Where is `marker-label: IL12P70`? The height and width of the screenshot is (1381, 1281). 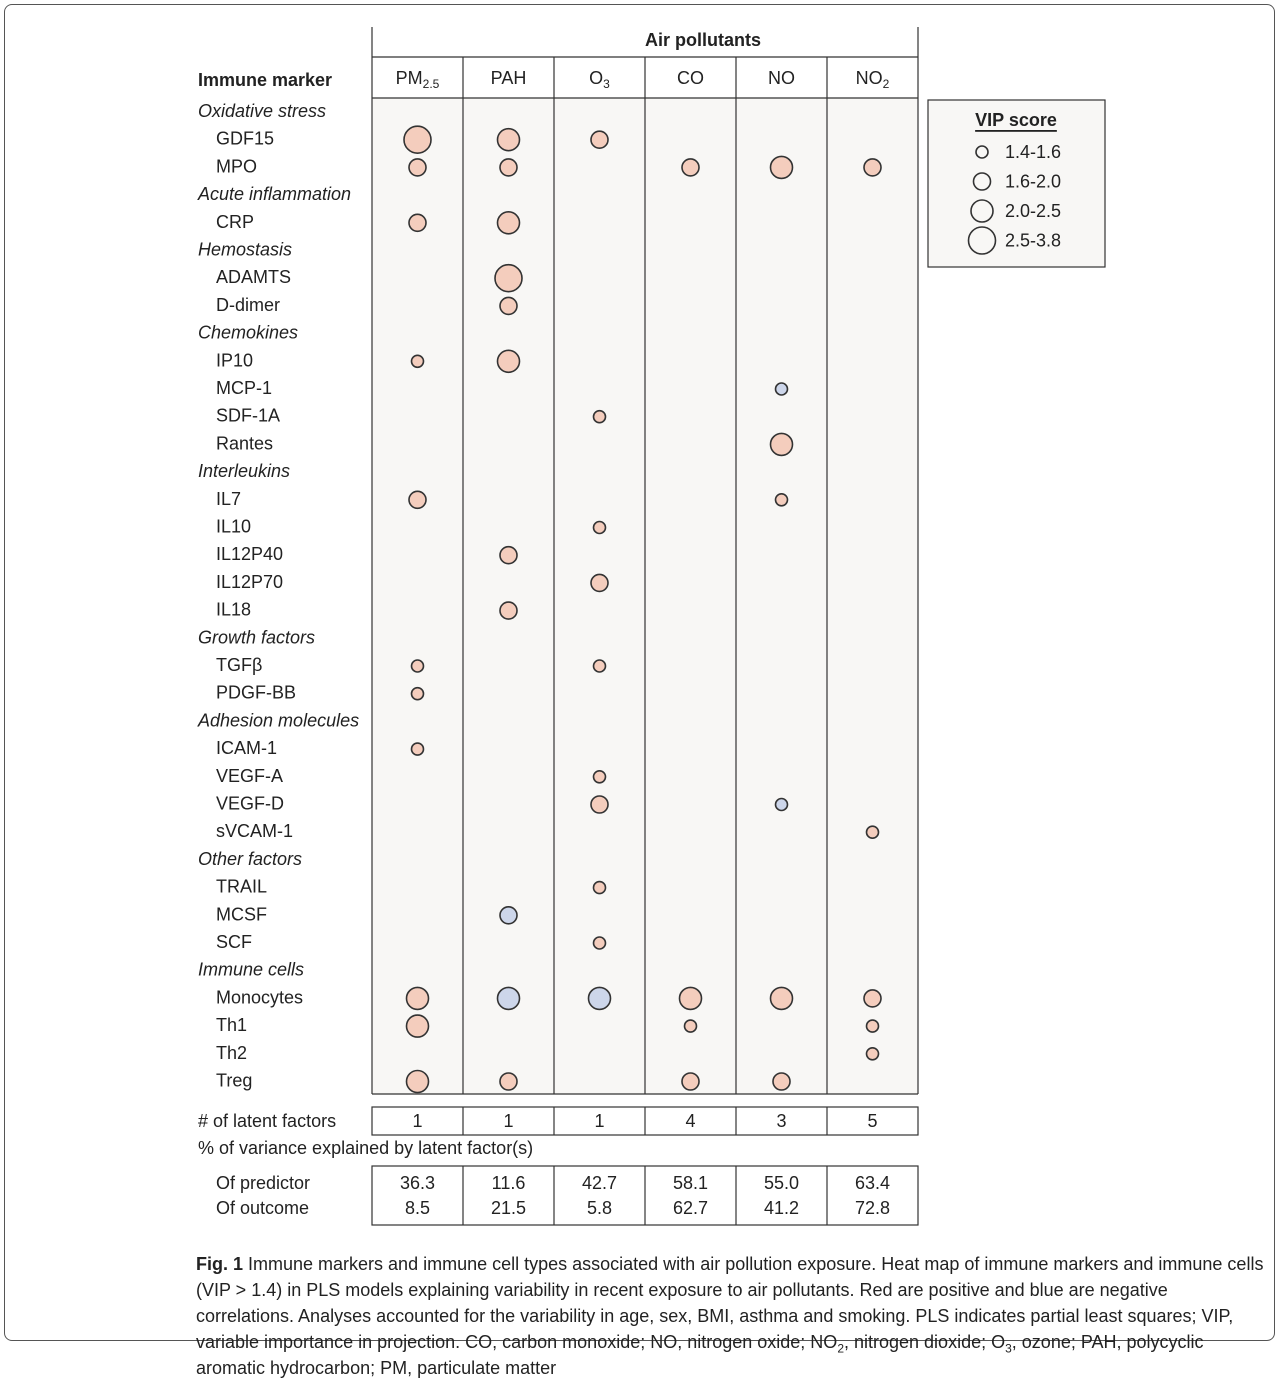
marker-label: IL12P70 is located at coordinates (249, 582).